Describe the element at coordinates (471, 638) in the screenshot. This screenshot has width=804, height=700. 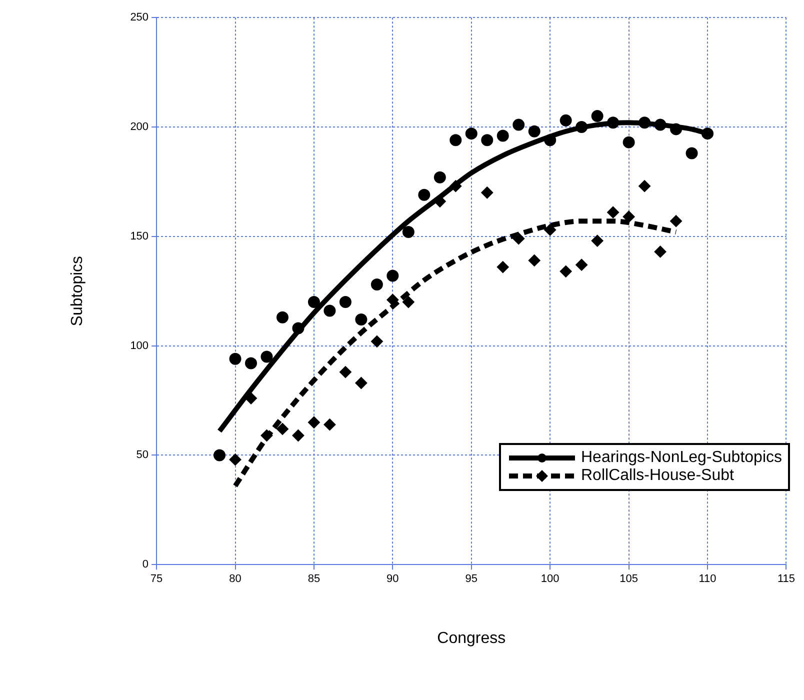
I see `x-axis-title: Congress` at that location.